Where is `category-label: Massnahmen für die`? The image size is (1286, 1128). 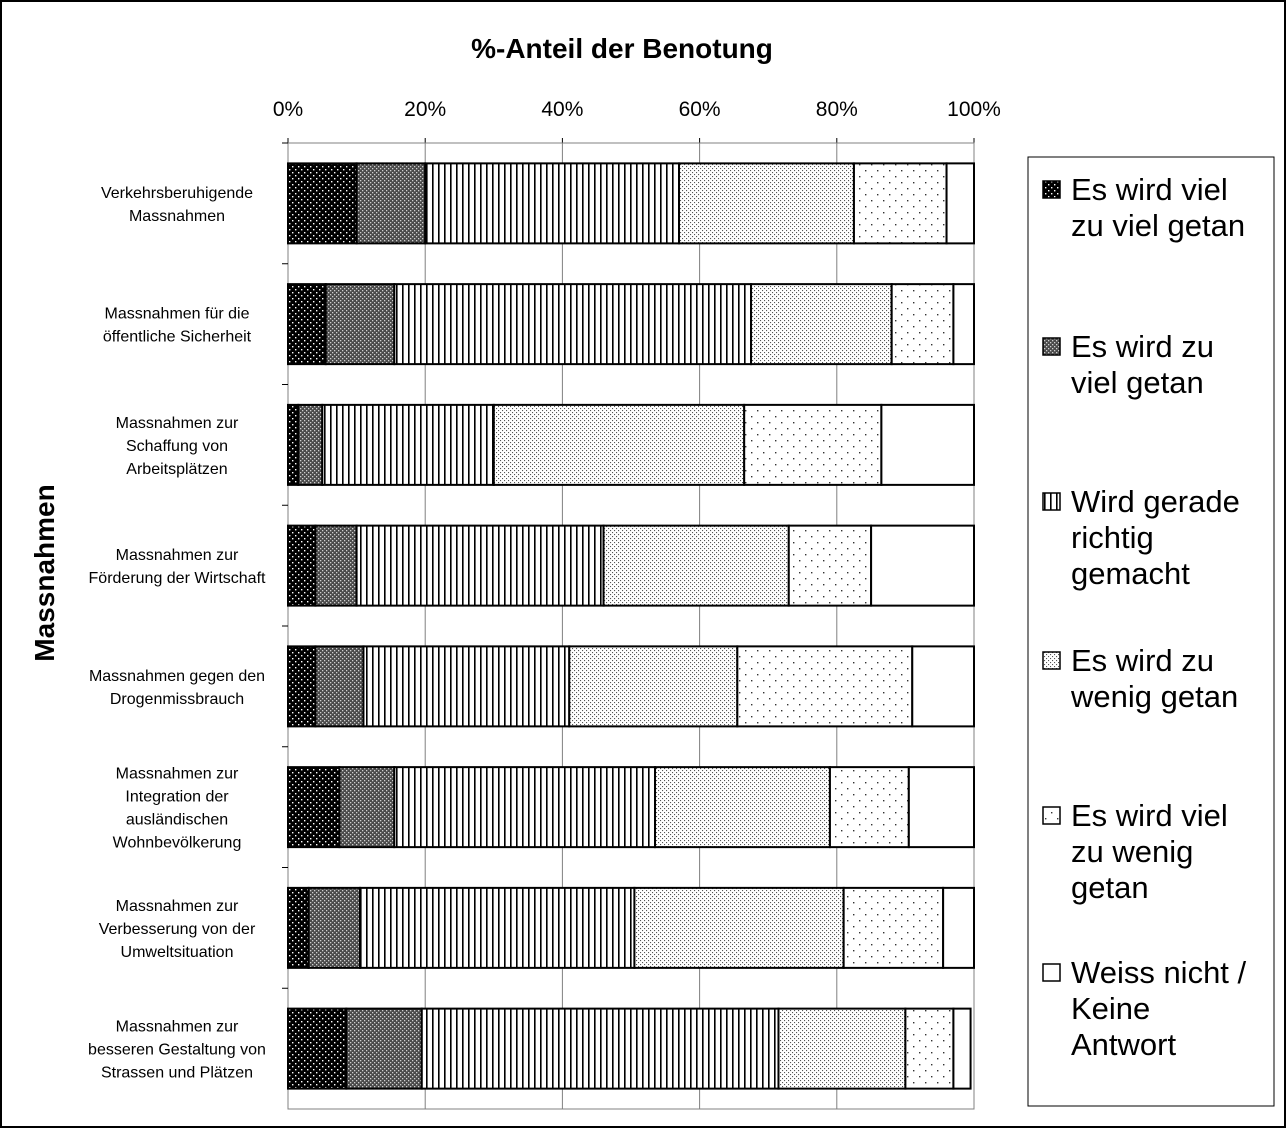 category-label: Massnahmen für die is located at coordinates (177, 314).